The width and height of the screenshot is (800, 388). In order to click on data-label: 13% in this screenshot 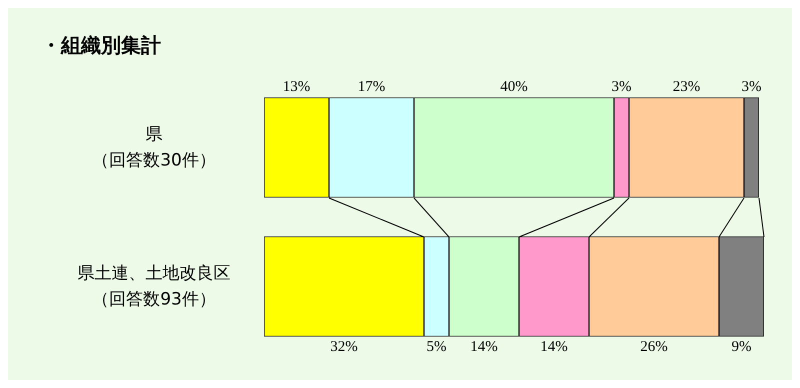, I will do `click(296, 87)`.